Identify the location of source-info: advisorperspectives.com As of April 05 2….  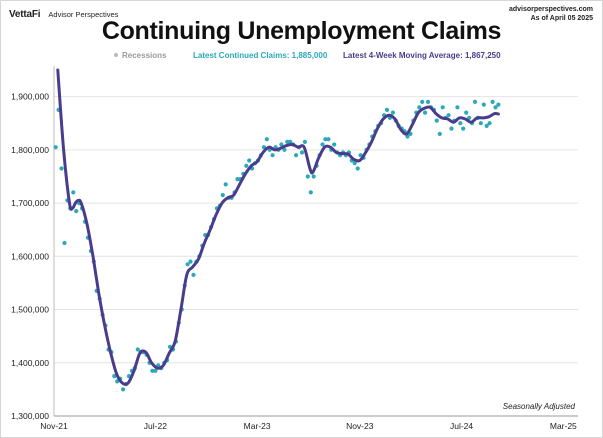
(551, 14).